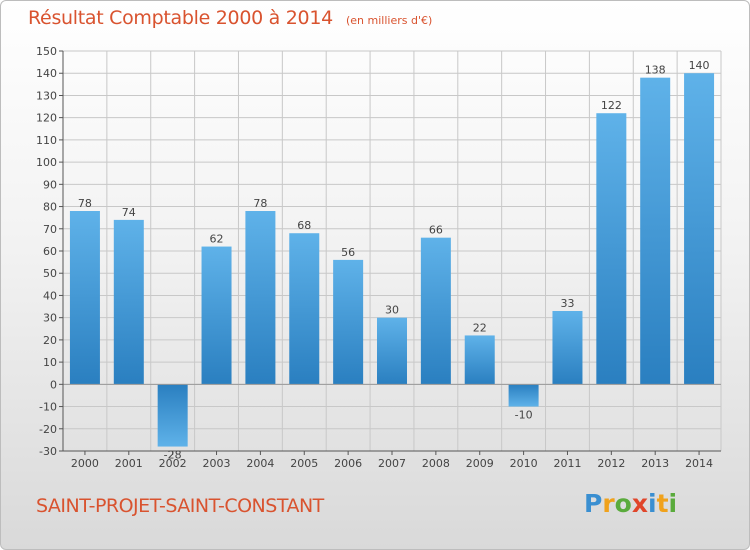  I want to click on bar-2008, so click(435, 311).